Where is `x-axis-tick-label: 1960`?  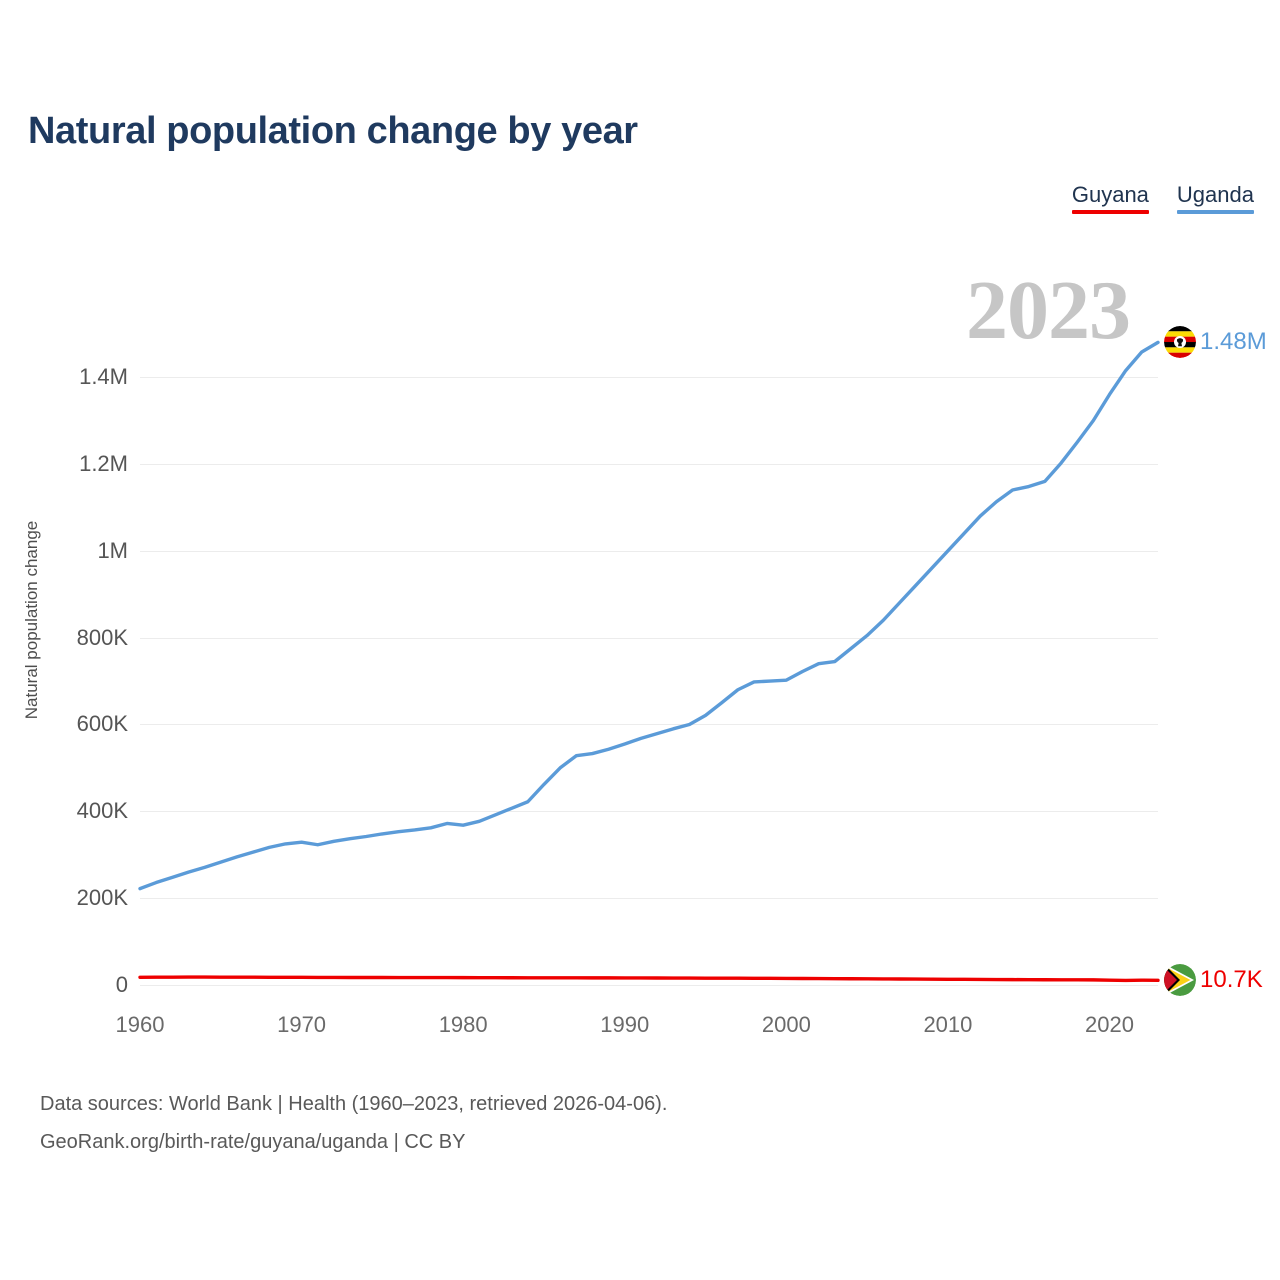
x-axis-tick-label: 1960 is located at coordinates (140, 1024).